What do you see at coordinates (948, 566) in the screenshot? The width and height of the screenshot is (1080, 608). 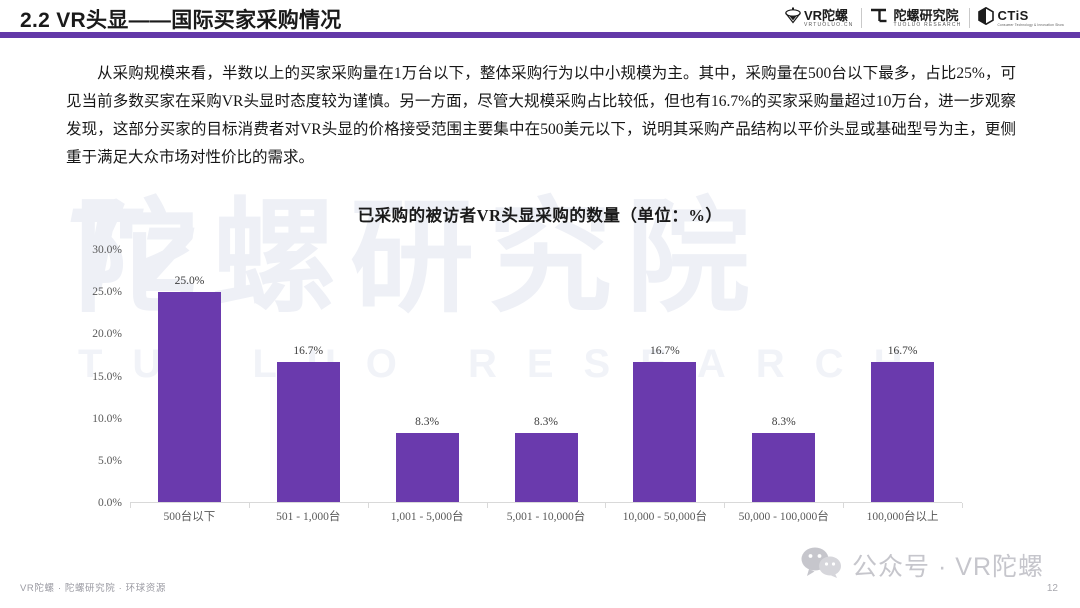 I see `wechat-label: 公众号 · VR陀螺` at bounding box center [948, 566].